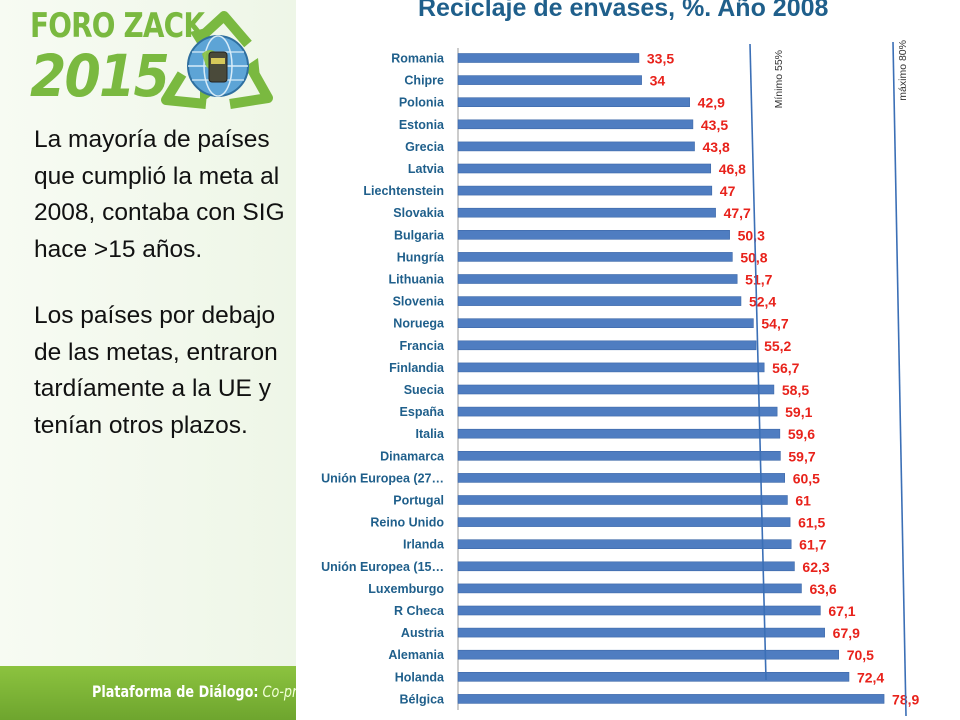 This screenshot has height=720, width=960. Describe the element at coordinates (714, 125) in the screenshot. I see `value-label: 43,5` at that location.